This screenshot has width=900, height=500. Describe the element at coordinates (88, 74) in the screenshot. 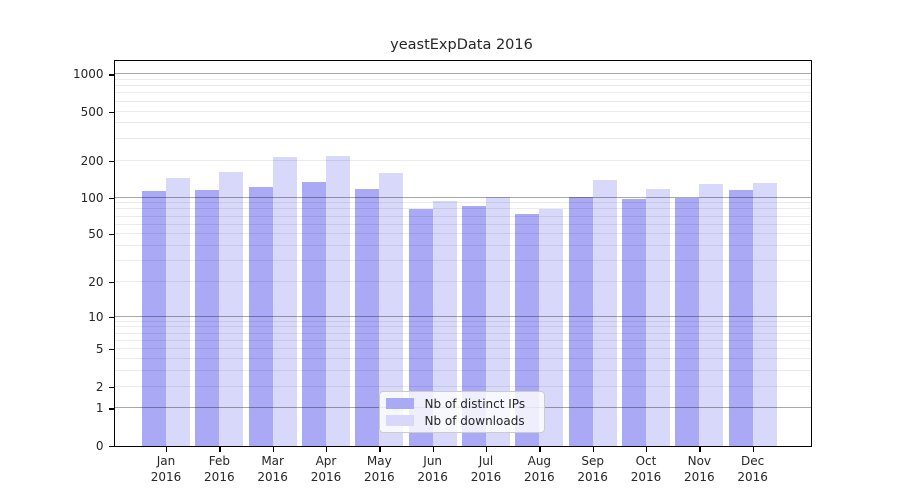

I see `y-tick-label: 1000` at that location.